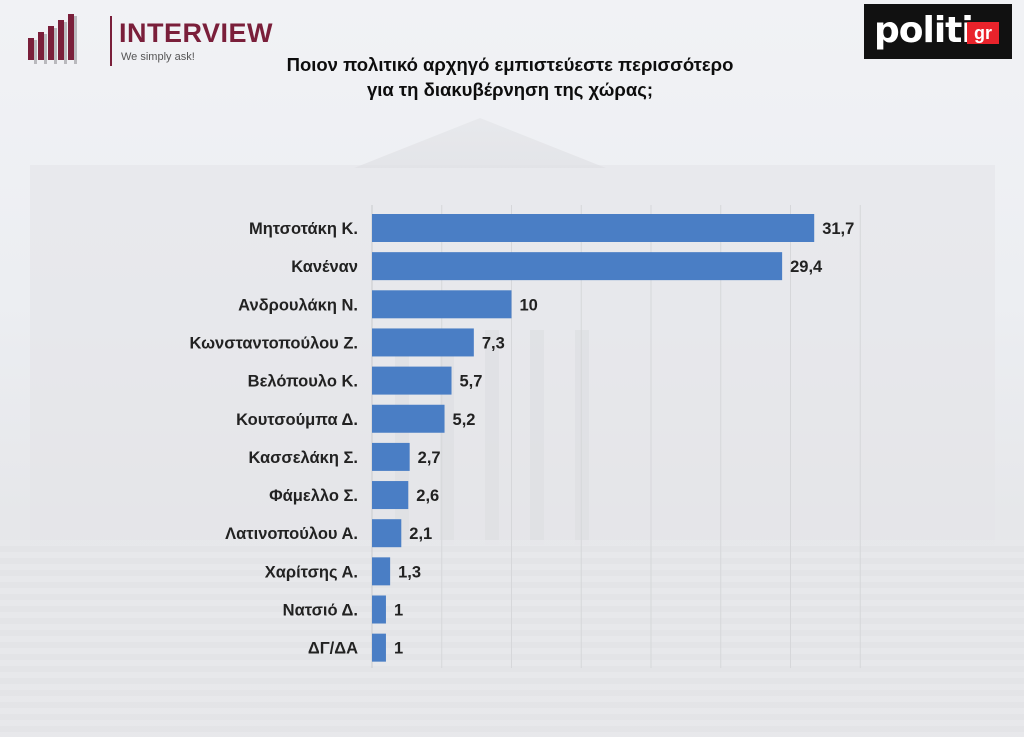  What do you see at coordinates (806, 267) in the screenshot?
I see `data-label: 29,4` at bounding box center [806, 267].